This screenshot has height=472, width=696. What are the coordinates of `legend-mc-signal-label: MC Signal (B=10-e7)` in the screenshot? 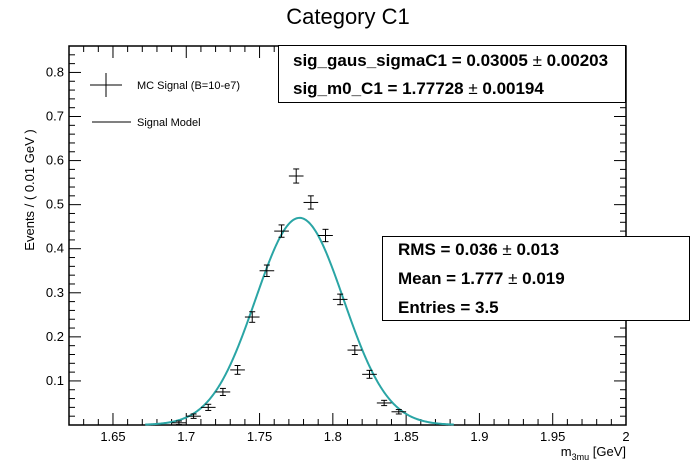 It's located at (188, 86).